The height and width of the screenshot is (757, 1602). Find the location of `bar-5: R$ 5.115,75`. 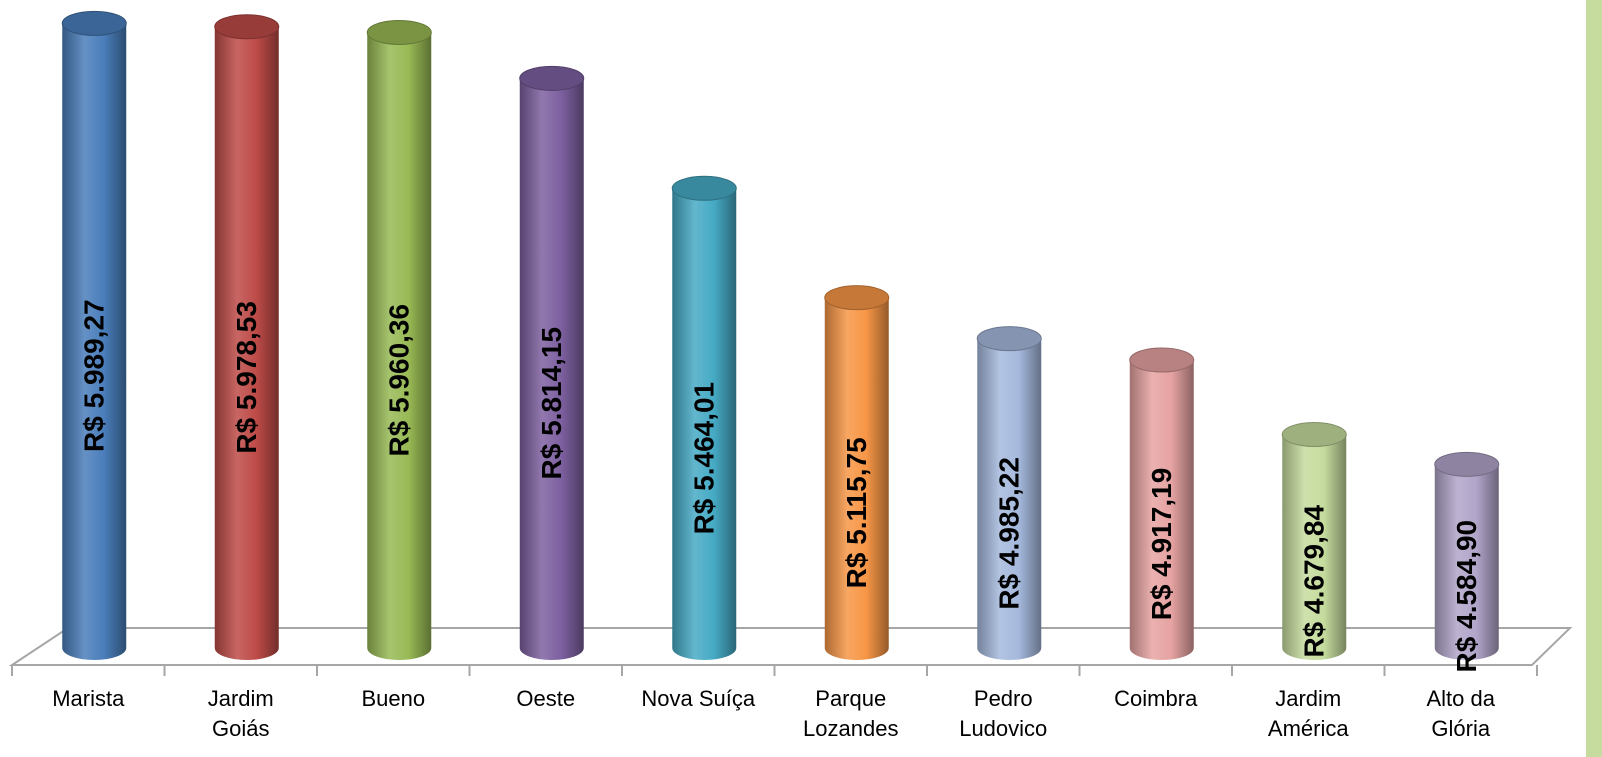

bar-5: R$ 5.115,75 is located at coordinates (857, 472).